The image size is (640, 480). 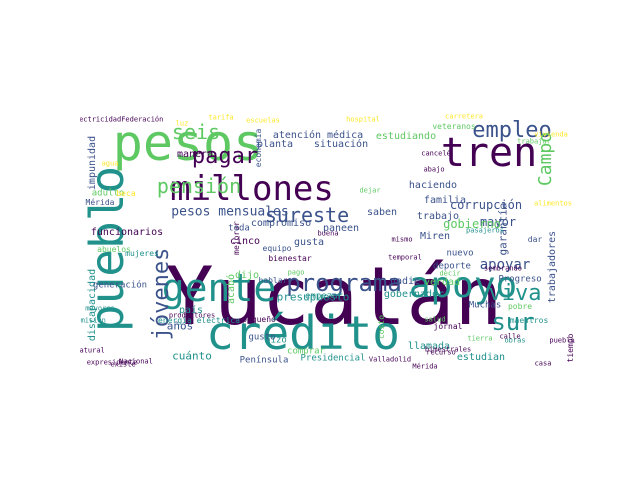 I want to click on cloud-word: gusto, so click(x=262, y=337).